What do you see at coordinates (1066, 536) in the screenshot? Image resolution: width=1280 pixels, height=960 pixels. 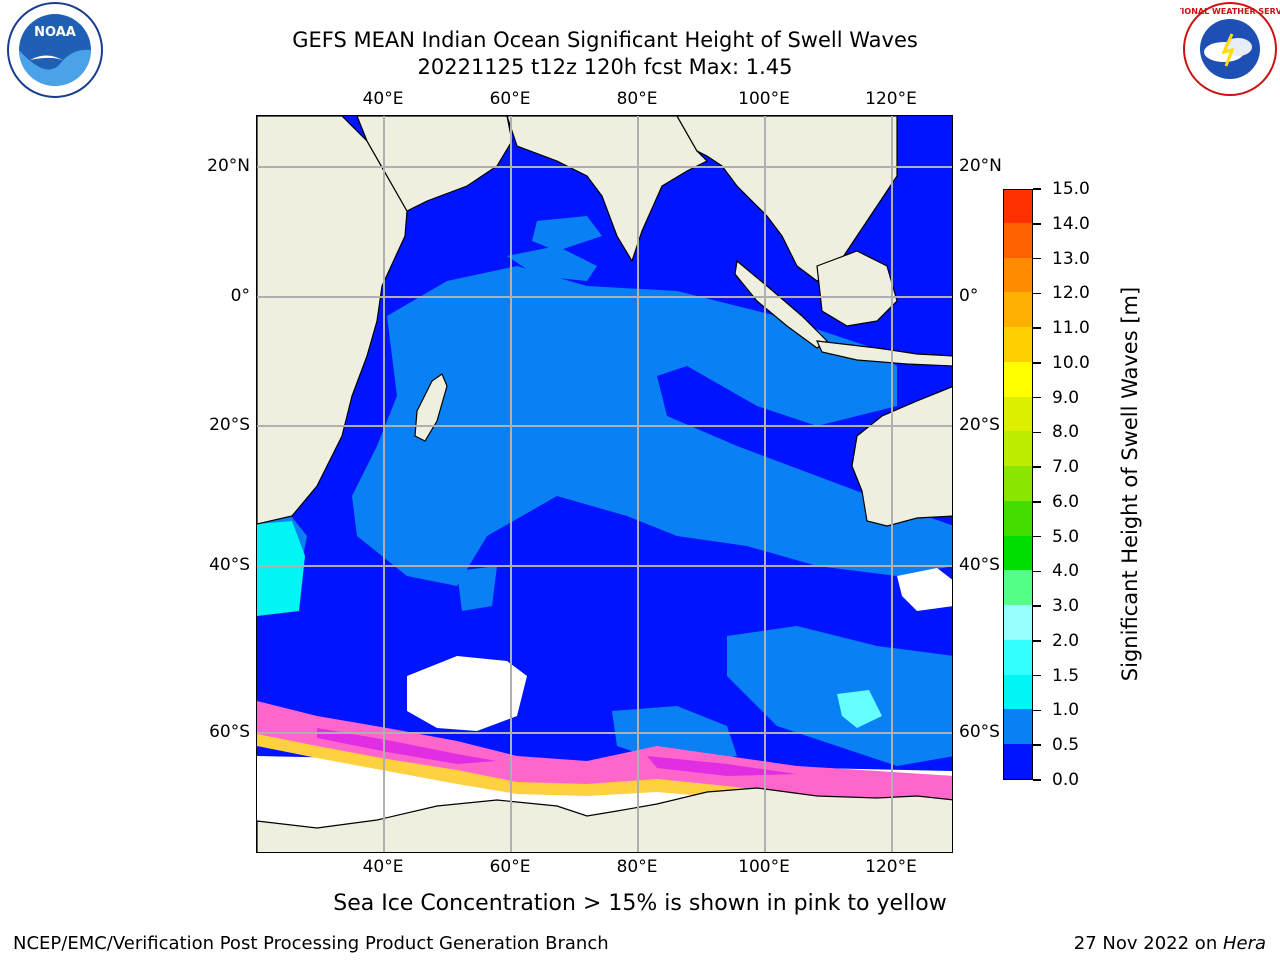 I see `colorbar-tick-label: 5.0` at bounding box center [1066, 536].